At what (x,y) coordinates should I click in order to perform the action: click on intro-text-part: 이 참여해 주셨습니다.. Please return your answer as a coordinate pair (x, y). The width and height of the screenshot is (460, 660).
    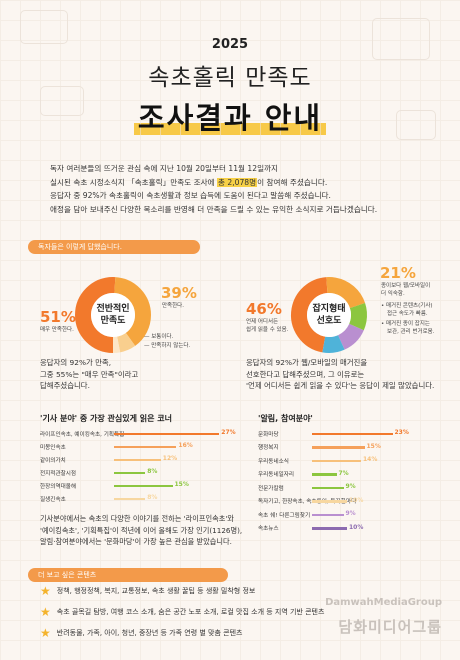
    Looking at the image, I should click on (292, 182).